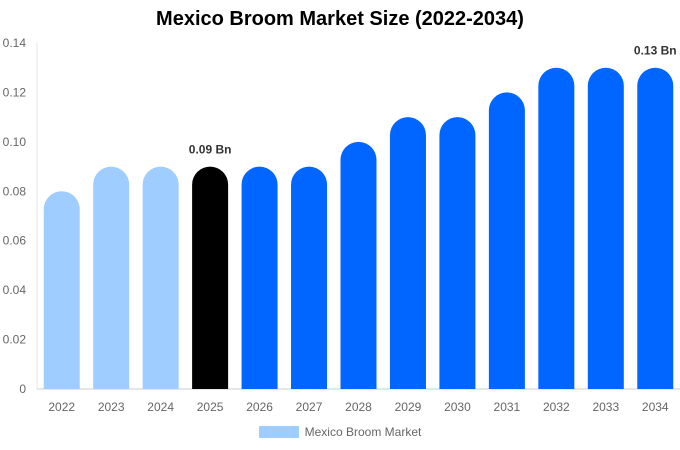 The width and height of the screenshot is (680, 450). What do you see at coordinates (309, 277) in the screenshot?
I see `bar-2027` at bounding box center [309, 277].